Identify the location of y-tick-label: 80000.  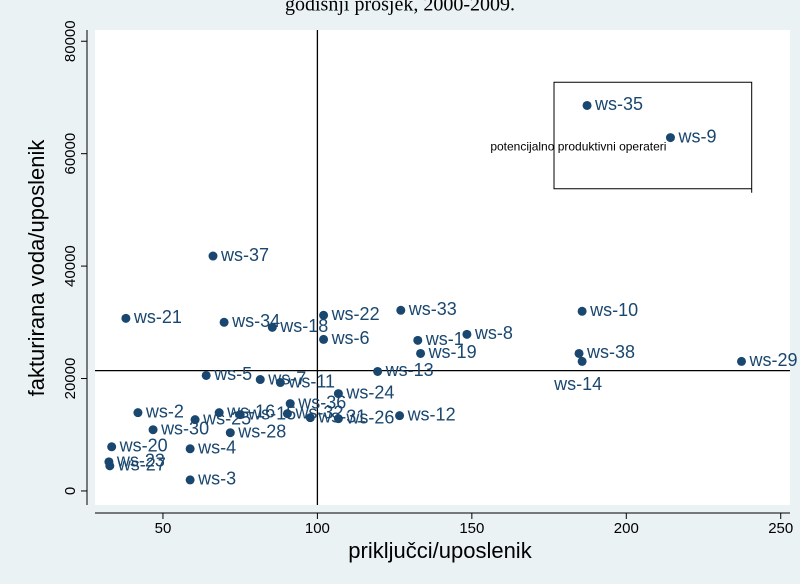
(70, 41).